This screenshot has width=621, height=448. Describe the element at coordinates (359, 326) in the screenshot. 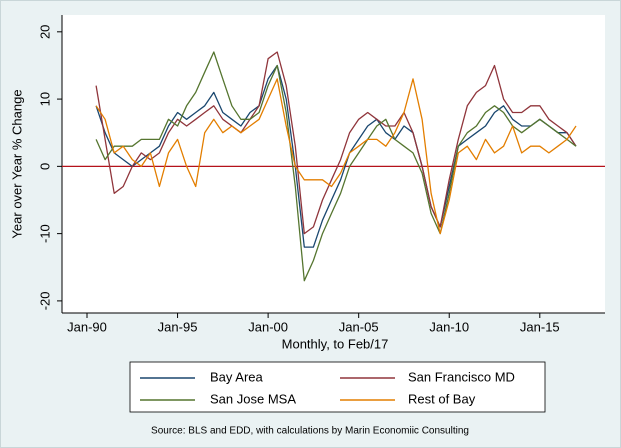

I see `x-tick-label: Jan-05` at that location.